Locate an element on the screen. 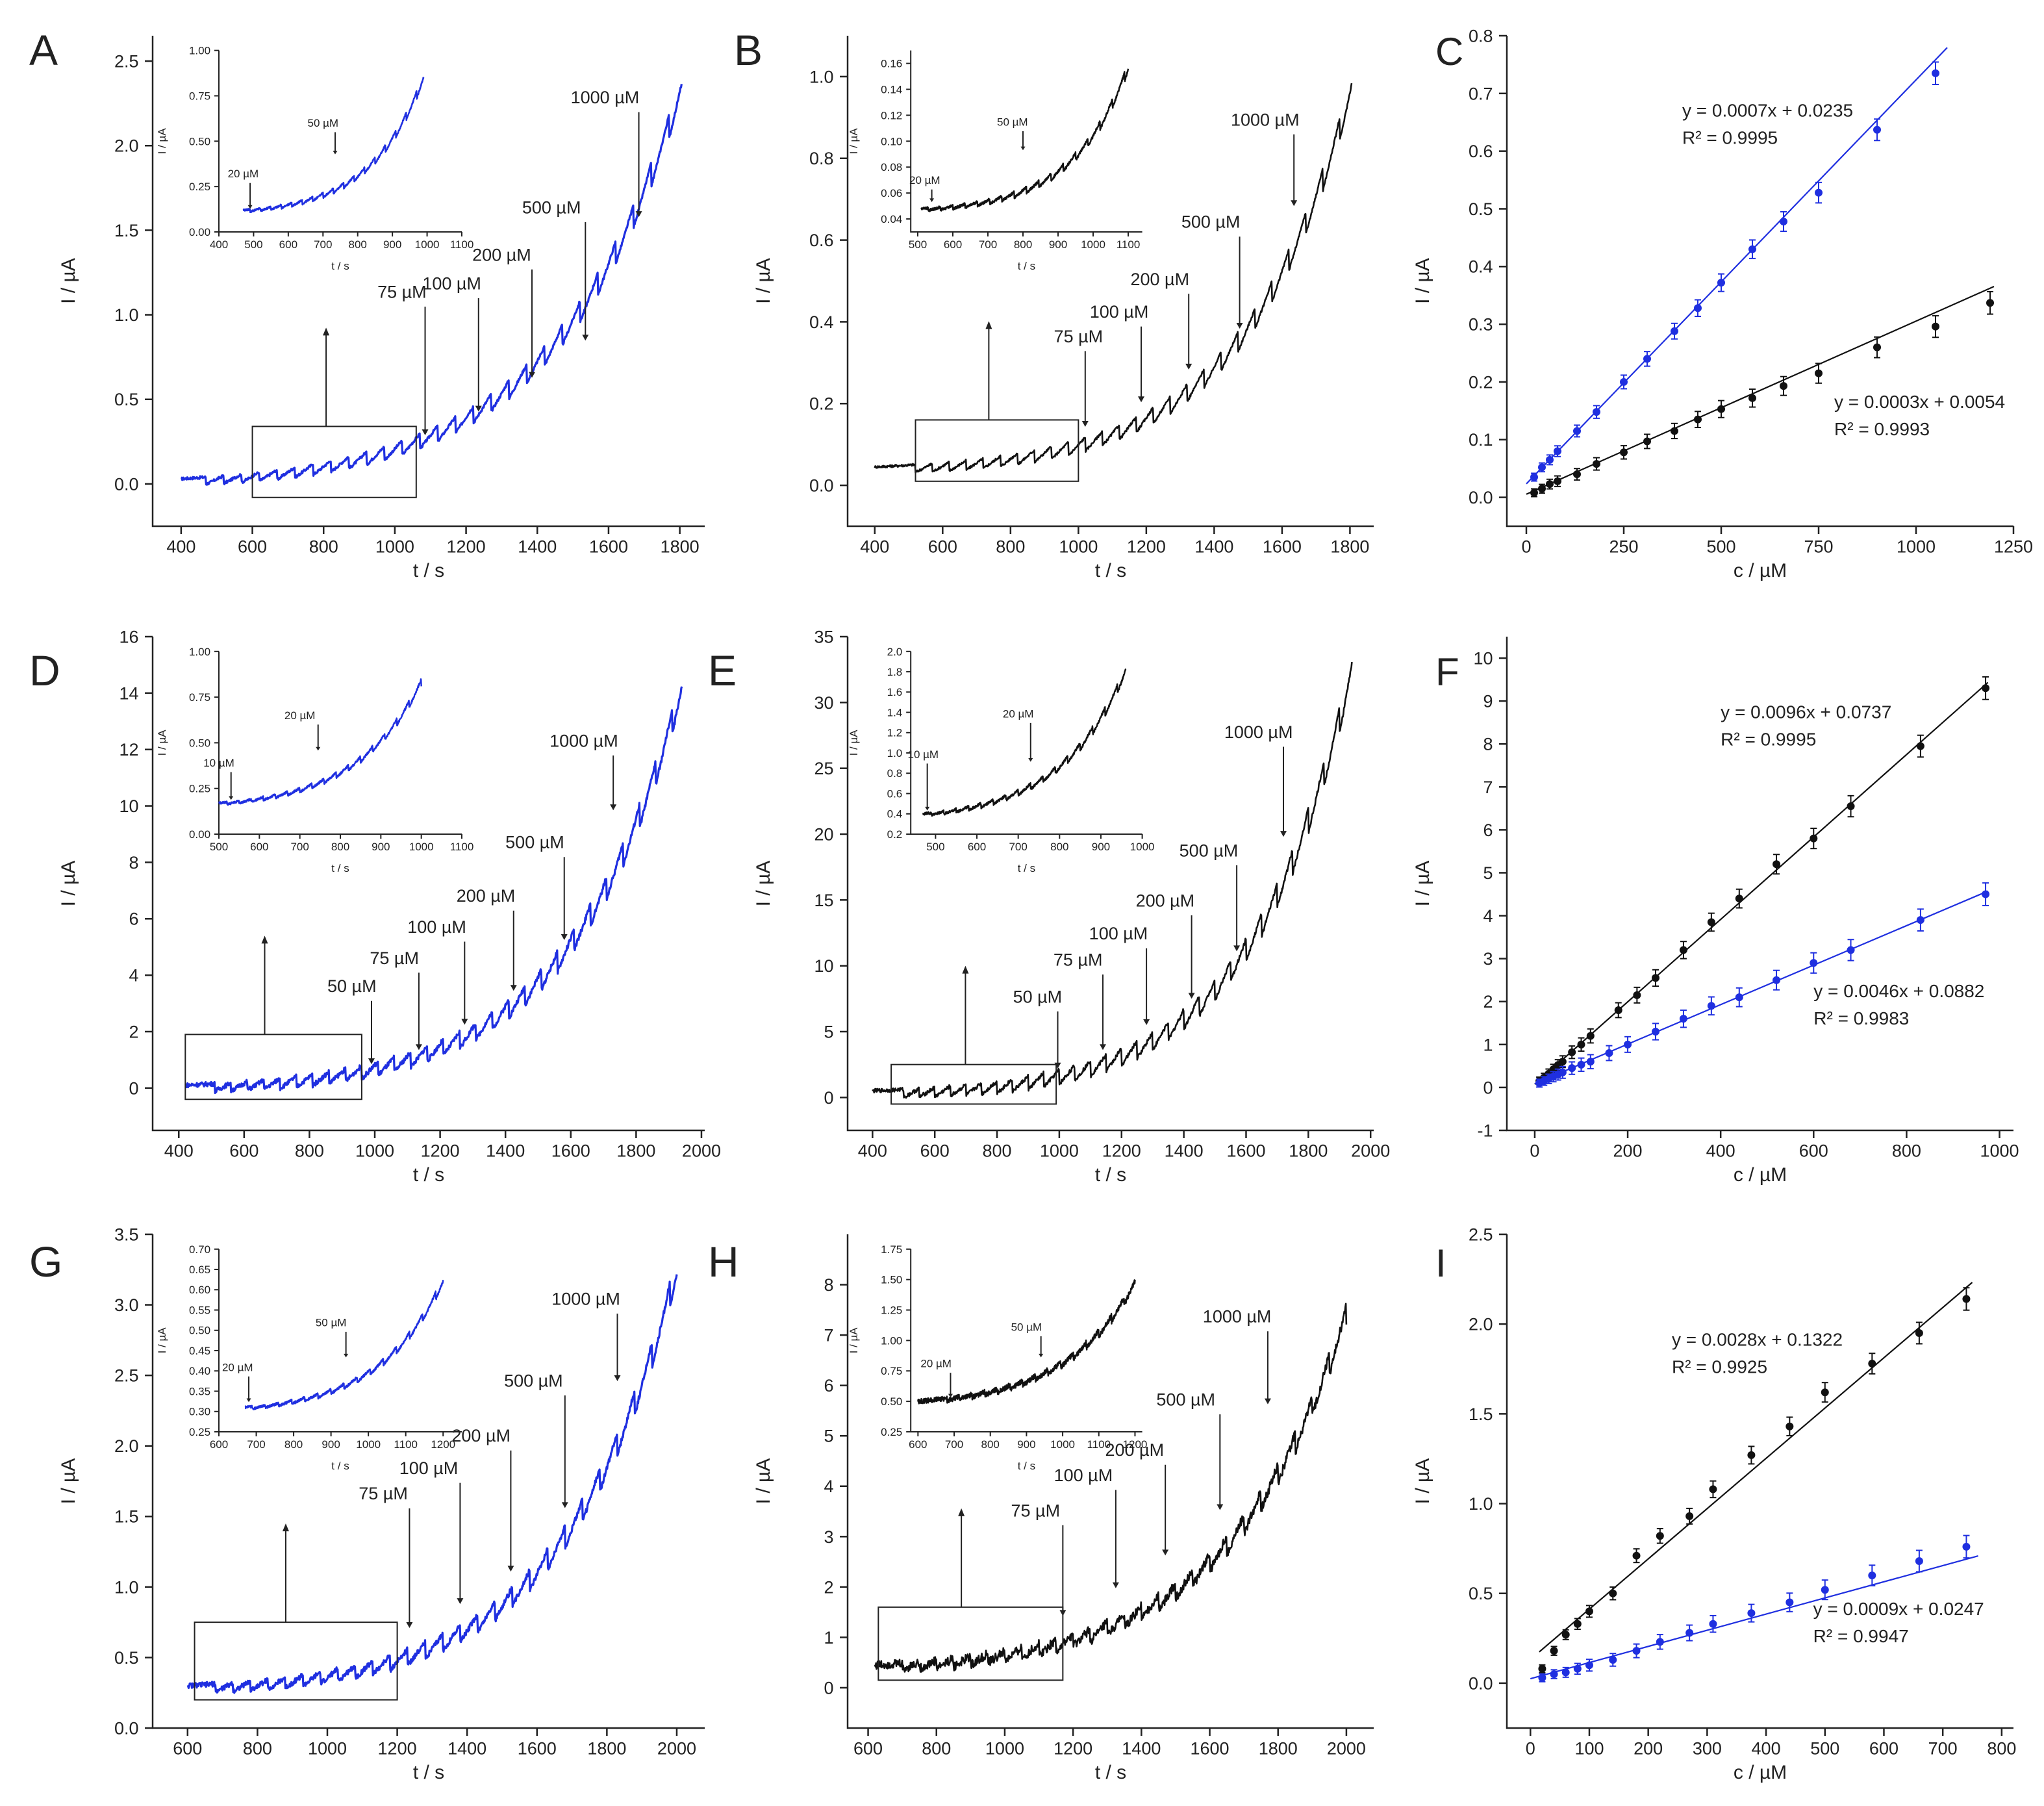 This screenshot has width=2044, height=1806. panel-A-xtick-label: 1600 is located at coordinates (608, 546).